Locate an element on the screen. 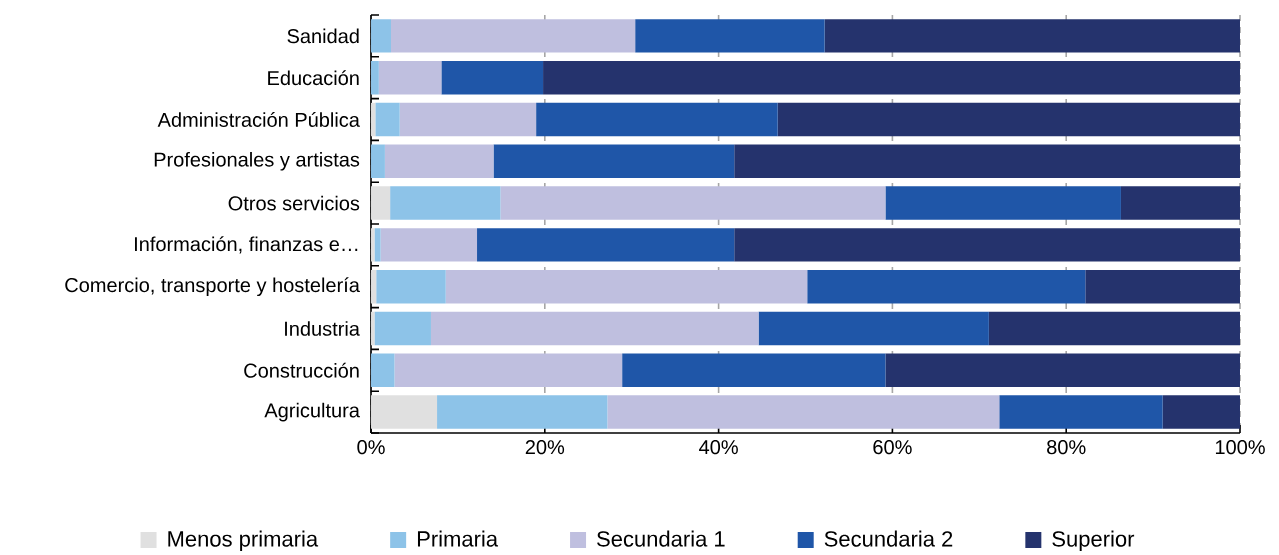  y-tick-label: Educación is located at coordinates (313, 78).